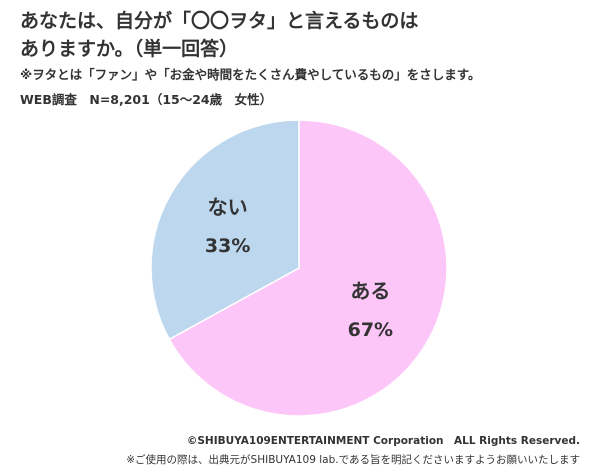  Describe the element at coordinates (370, 330) in the screenshot. I see `slice-value-label-0: 67%` at that location.